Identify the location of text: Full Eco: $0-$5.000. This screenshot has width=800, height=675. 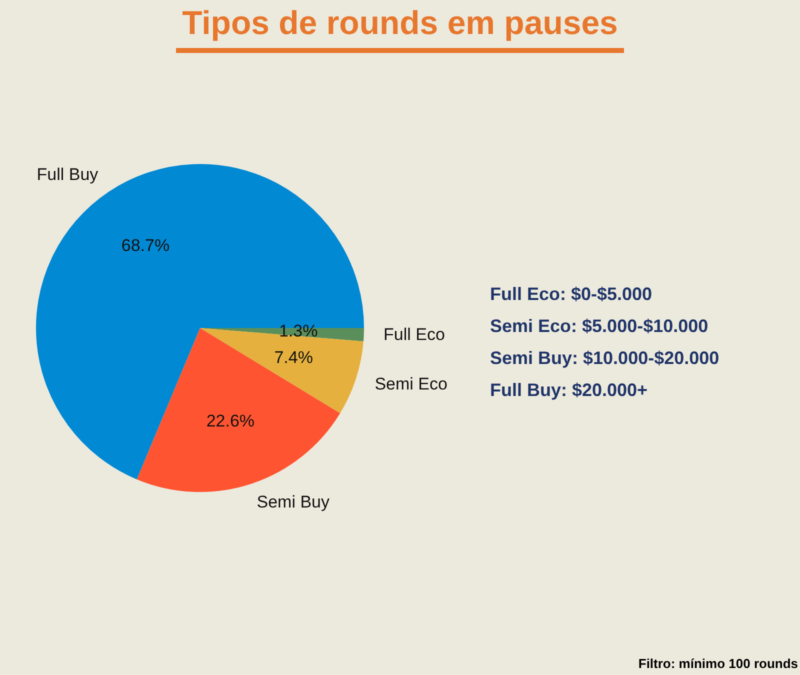
(572, 294).